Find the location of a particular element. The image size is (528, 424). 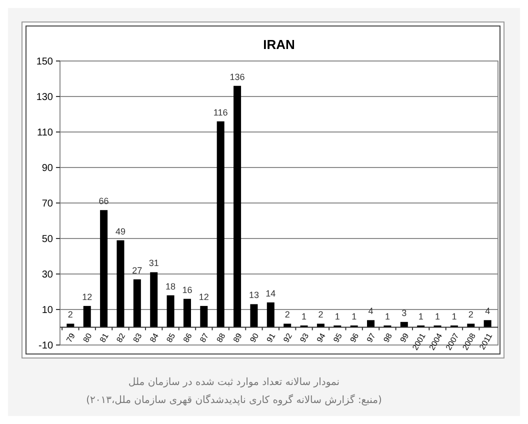

x-tick-label: 87 is located at coordinates (204, 337).